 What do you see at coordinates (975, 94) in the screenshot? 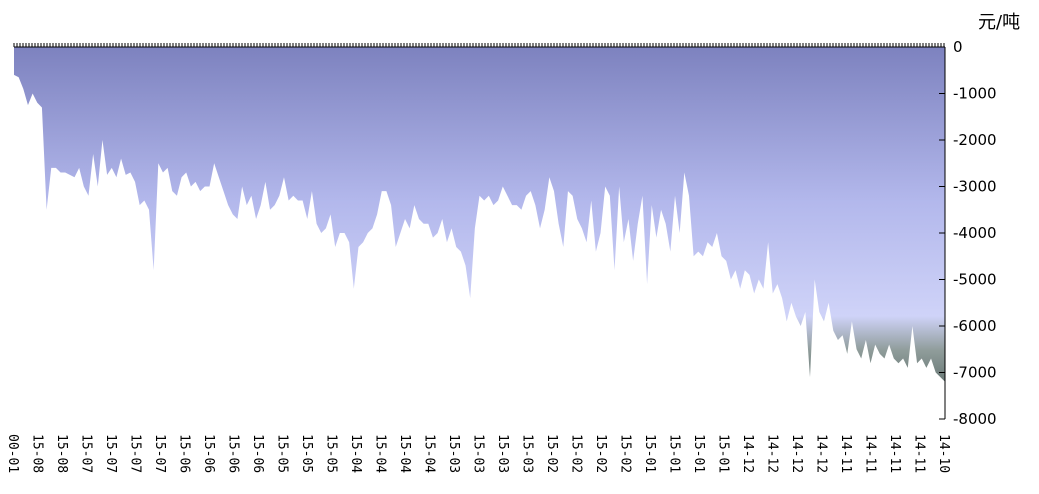
I see `y-tick-label: -1000` at bounding box center [975, 94].